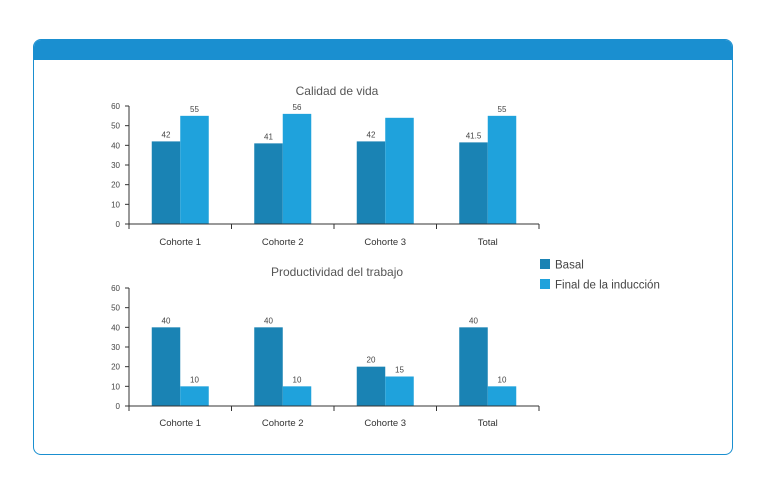  I want to click on data-label: 56, so click(297, 107).